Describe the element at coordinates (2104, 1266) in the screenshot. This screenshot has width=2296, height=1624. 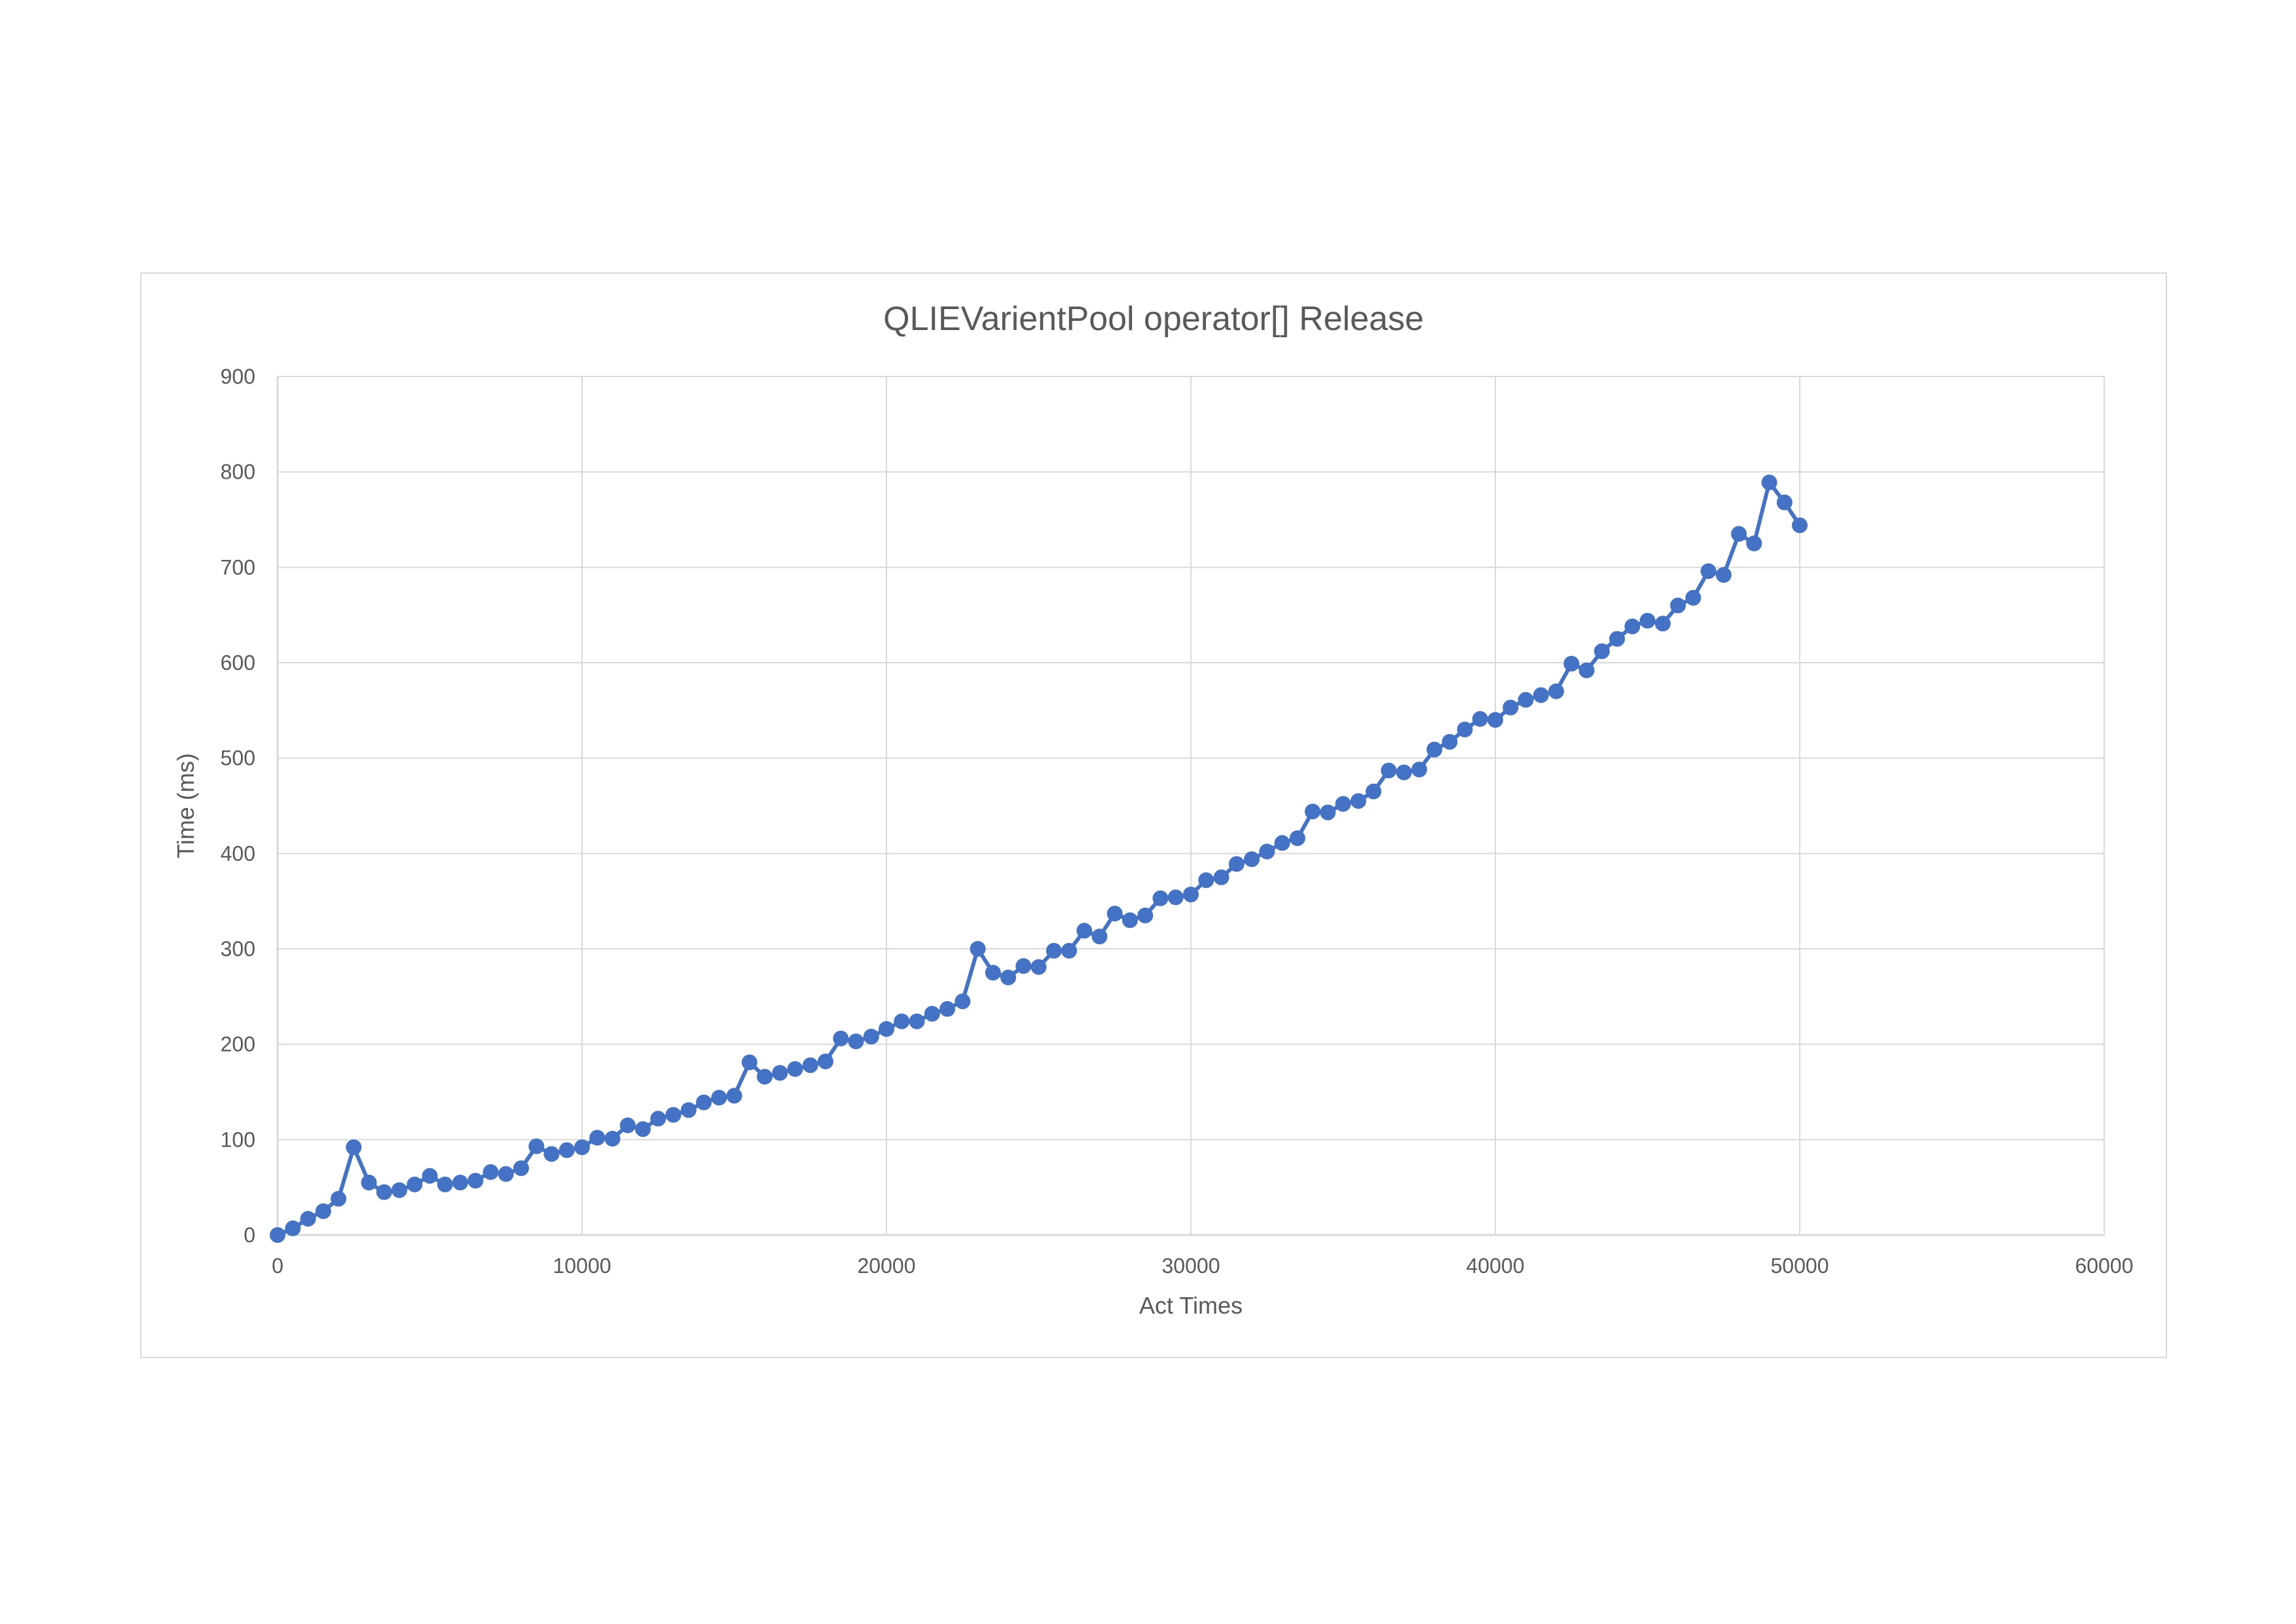
I see `x-tick-label: 60000` at that location.